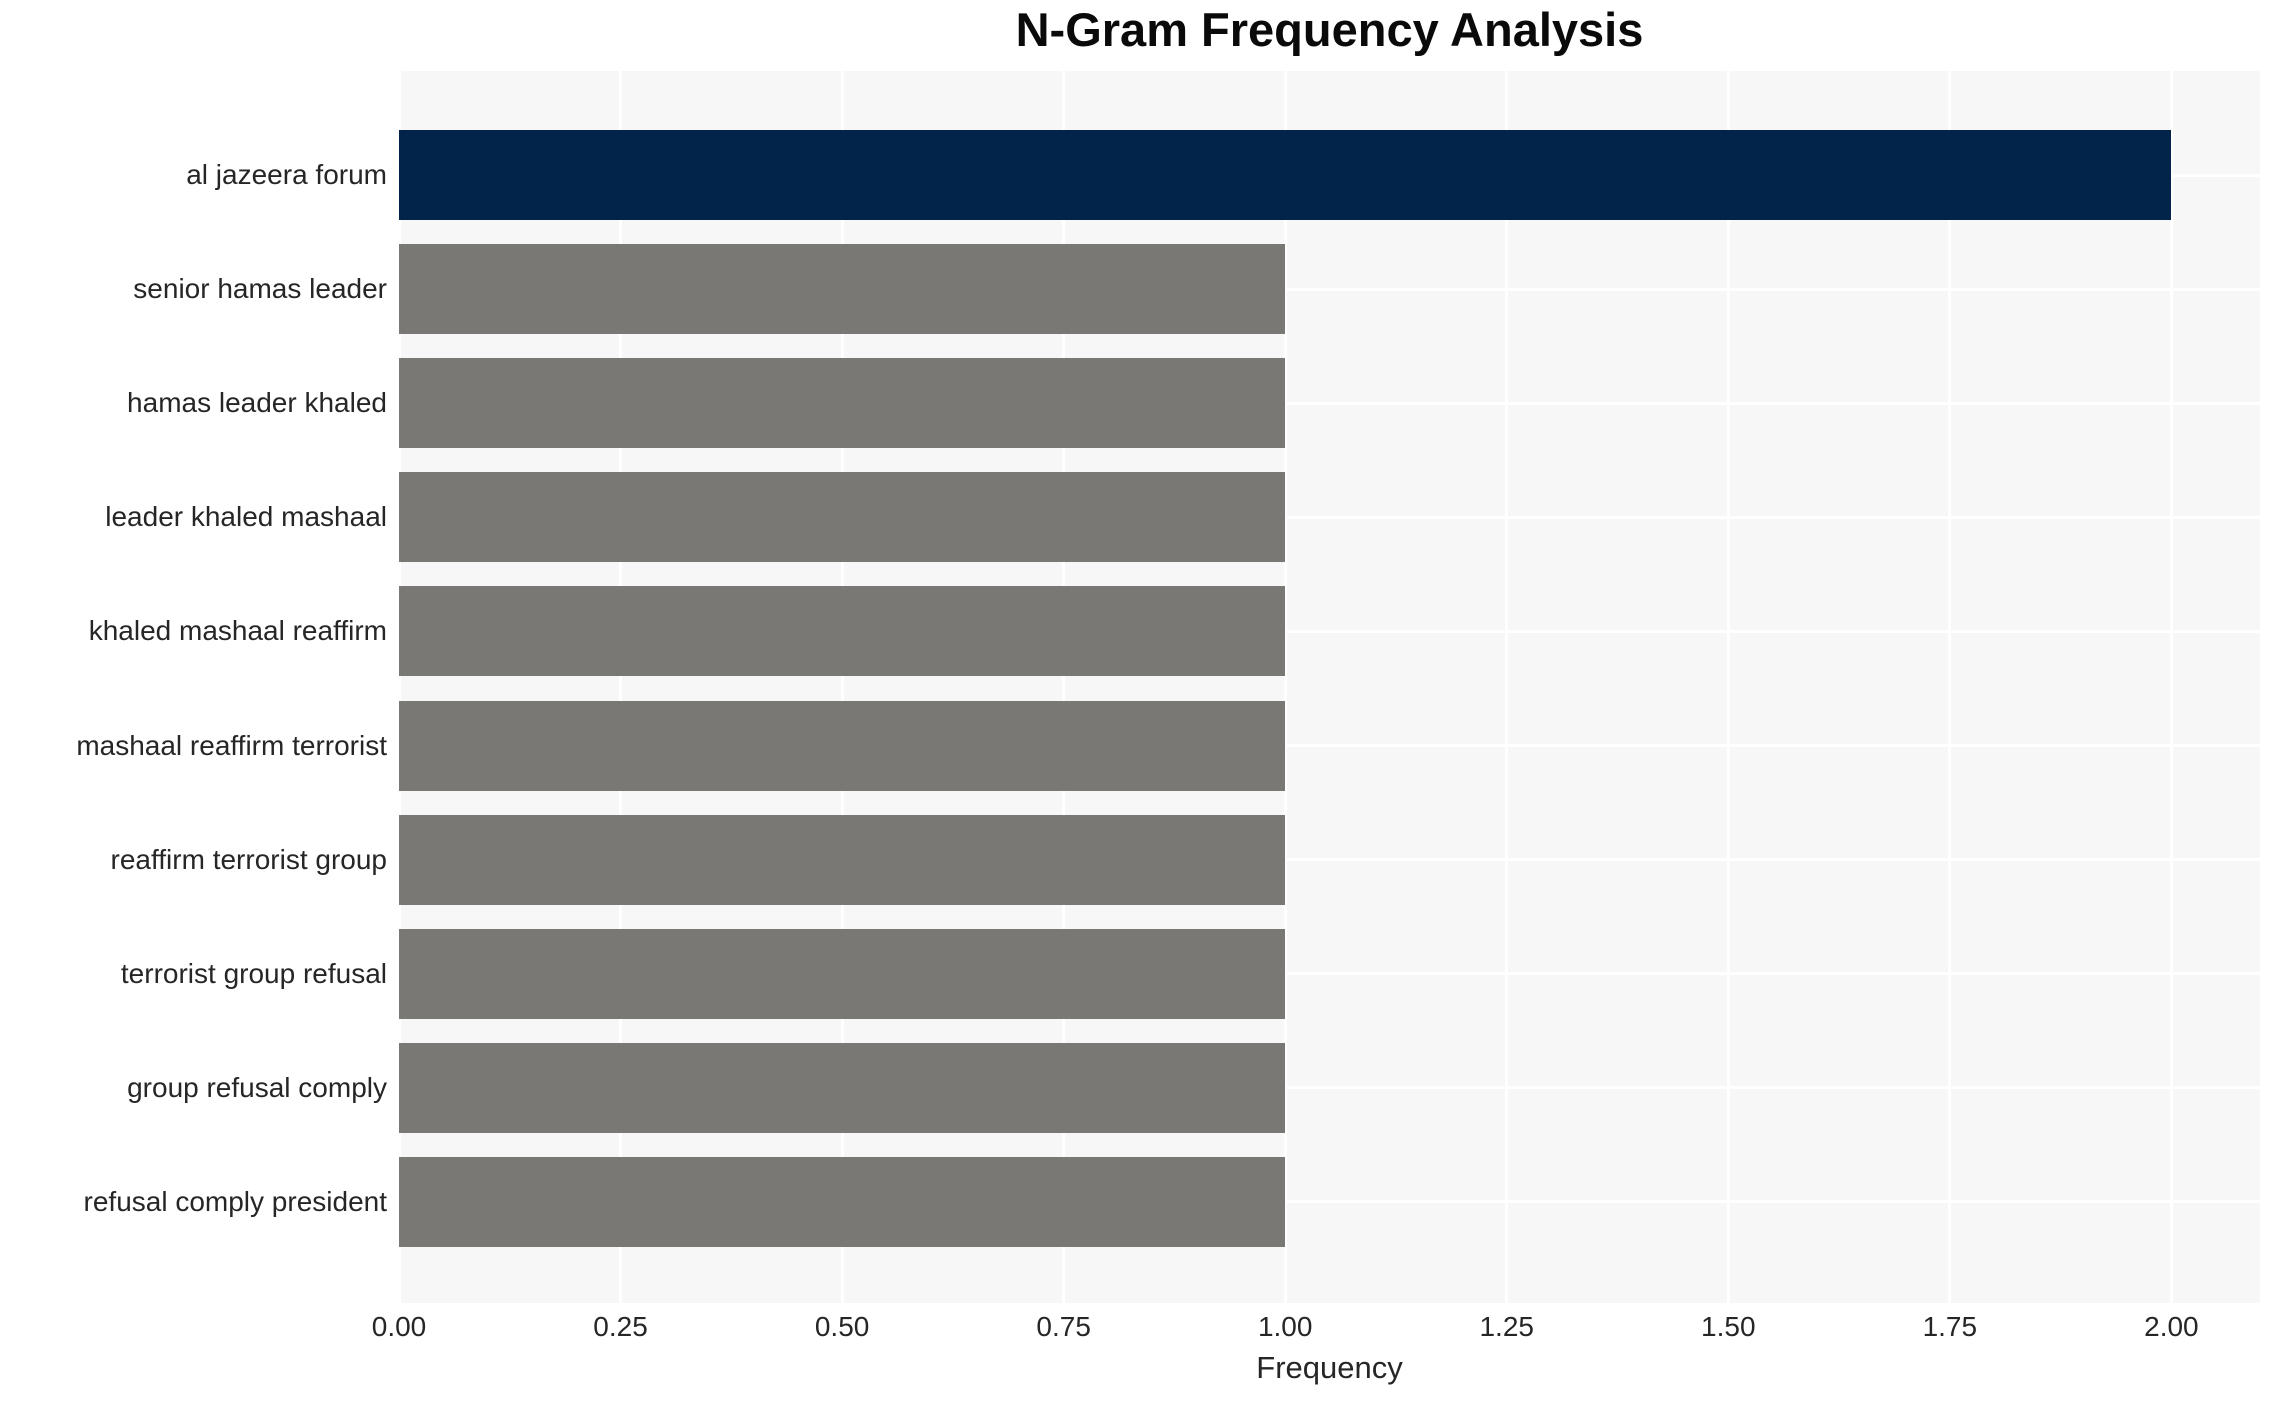  What do you see at coordinates (286, 174) in the screenshot?
I see `y-tick-label: al jazeera forum` at bounding box center [286, 174].